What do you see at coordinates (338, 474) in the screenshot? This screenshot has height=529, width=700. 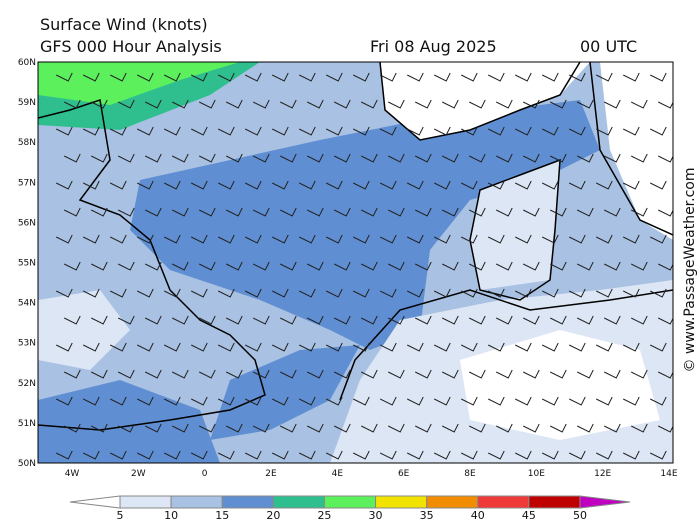 I see `lon-label: 4E` at bounding box center [338, 474].